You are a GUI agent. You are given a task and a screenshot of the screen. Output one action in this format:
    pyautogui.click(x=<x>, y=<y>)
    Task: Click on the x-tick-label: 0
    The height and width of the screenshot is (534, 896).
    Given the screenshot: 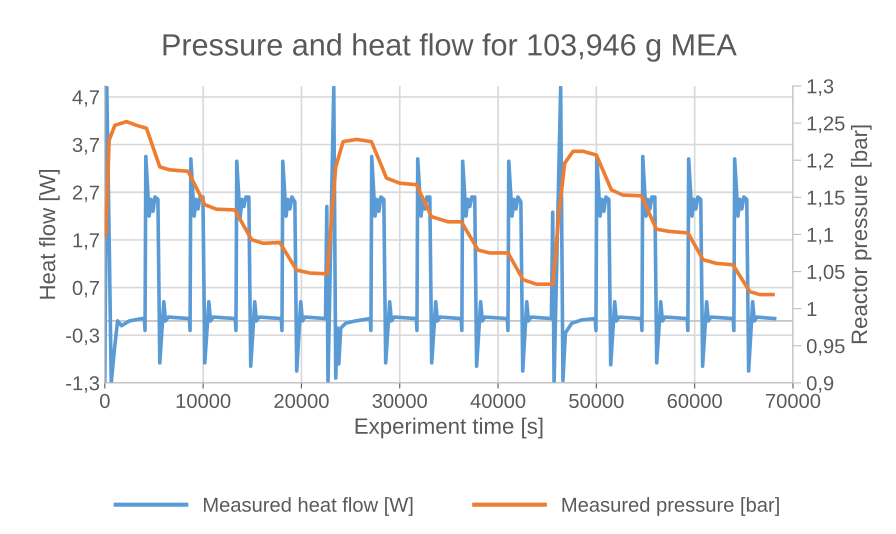 What is the action you would take?
    pyautogui.click(x=105, y=401)
    